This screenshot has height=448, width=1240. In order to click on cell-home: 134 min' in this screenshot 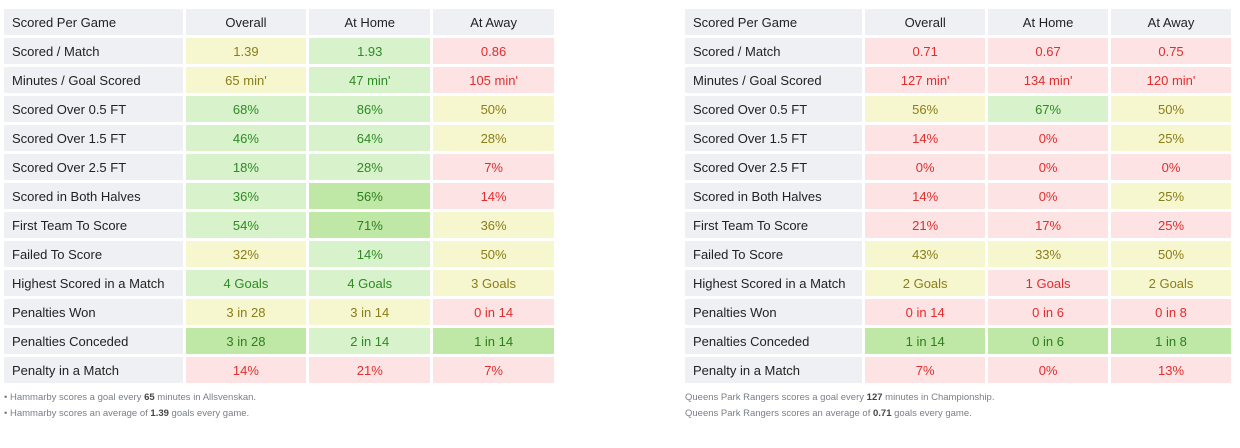, I will do `click(1048, 80)`.